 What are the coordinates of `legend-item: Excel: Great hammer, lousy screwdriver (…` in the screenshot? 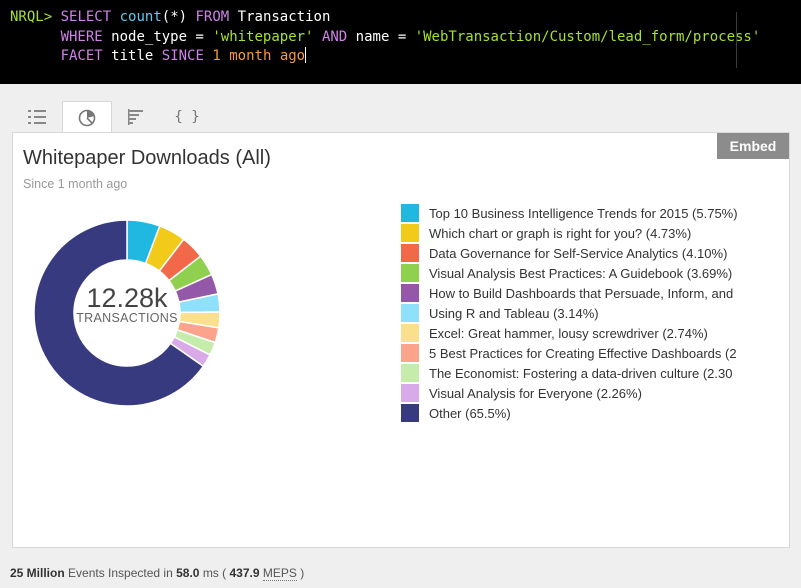 It's located at (576, 333).